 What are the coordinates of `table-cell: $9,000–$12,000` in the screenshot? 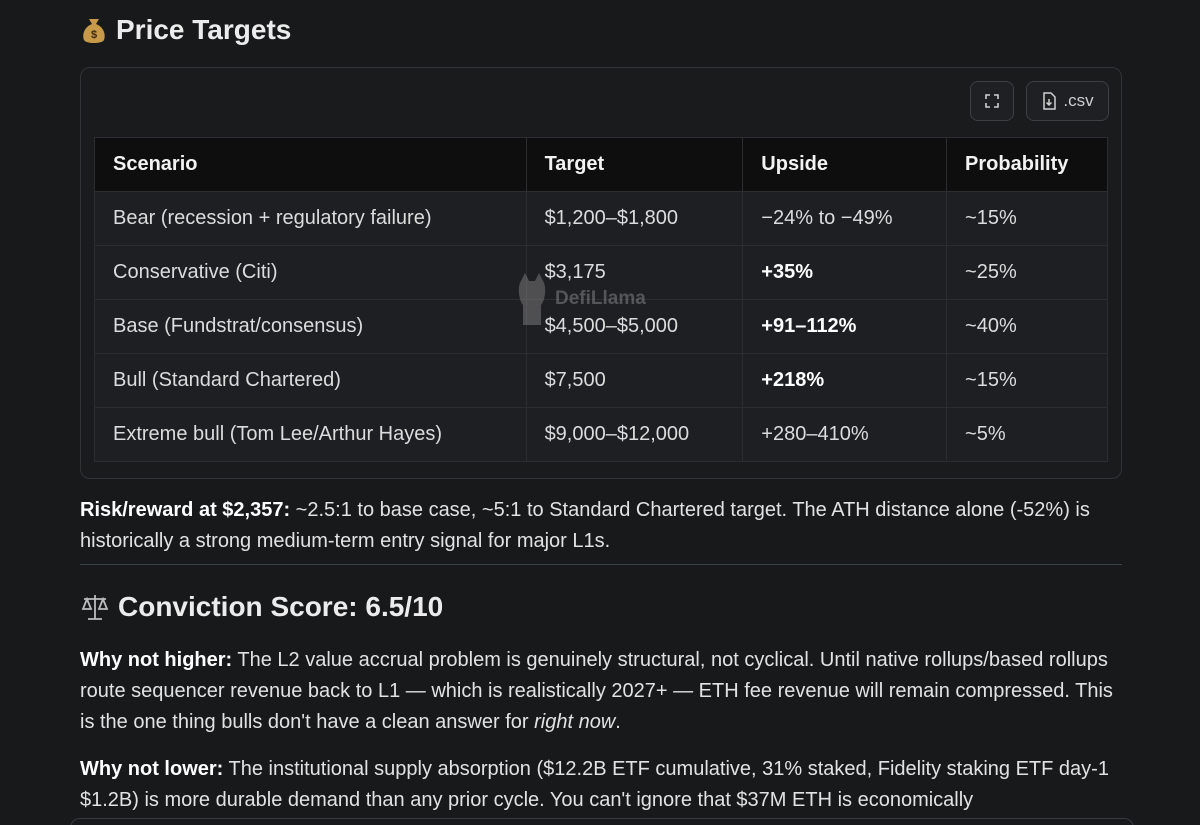 It's located at (634, 434).